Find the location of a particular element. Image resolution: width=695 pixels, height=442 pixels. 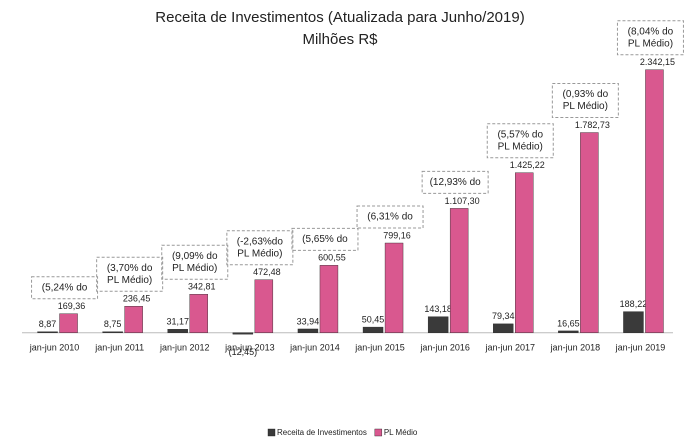

value-label: 600,55 is located at coordinates (332, 258).